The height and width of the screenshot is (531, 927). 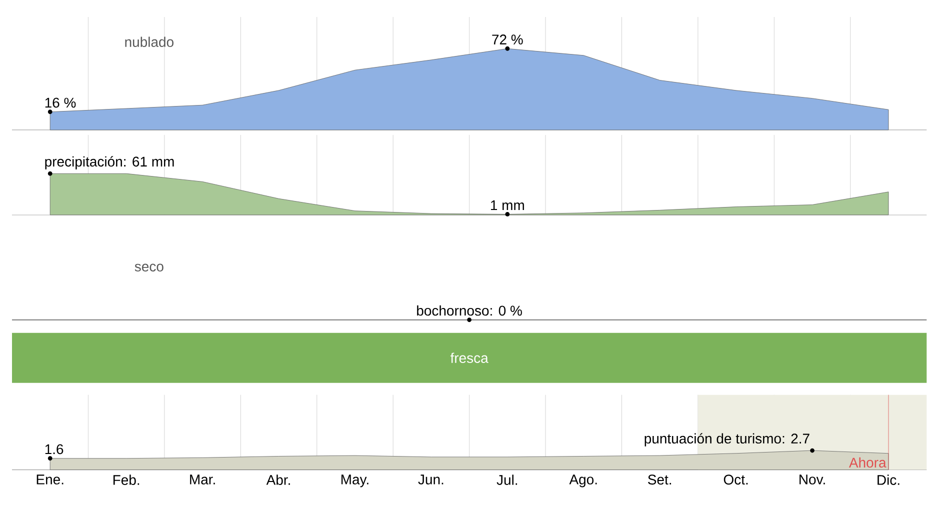 What do you see at coordinates (507, 39) in the screenshot?
I see `data-label: 72 %` at bounding box center [507, 39].